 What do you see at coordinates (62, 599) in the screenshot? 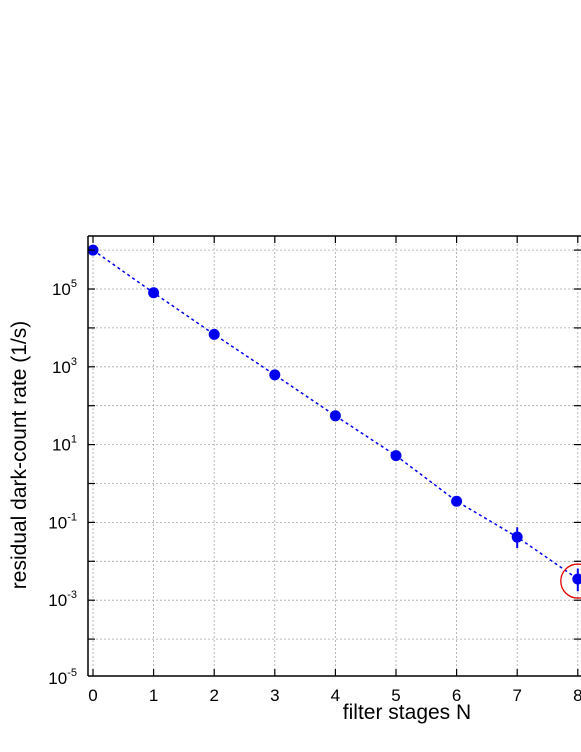
I see `y-tick-label: 10⁻³` at bounding box center [62, 599].